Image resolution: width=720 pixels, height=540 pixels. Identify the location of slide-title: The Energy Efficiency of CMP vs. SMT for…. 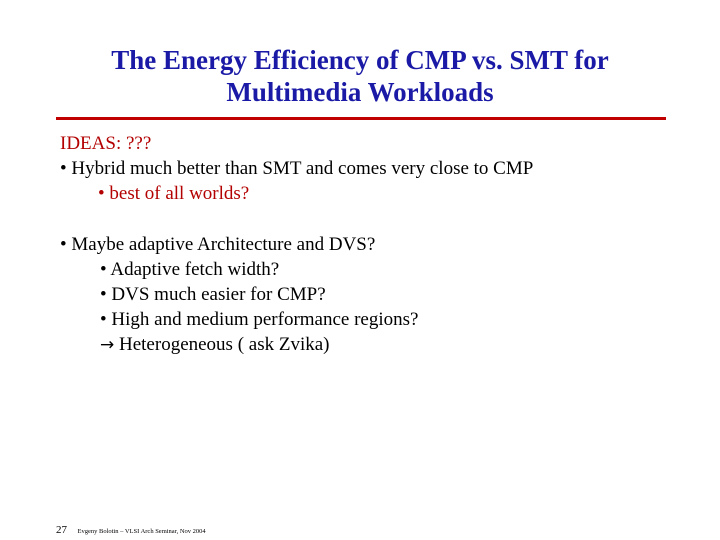
(360, 76).